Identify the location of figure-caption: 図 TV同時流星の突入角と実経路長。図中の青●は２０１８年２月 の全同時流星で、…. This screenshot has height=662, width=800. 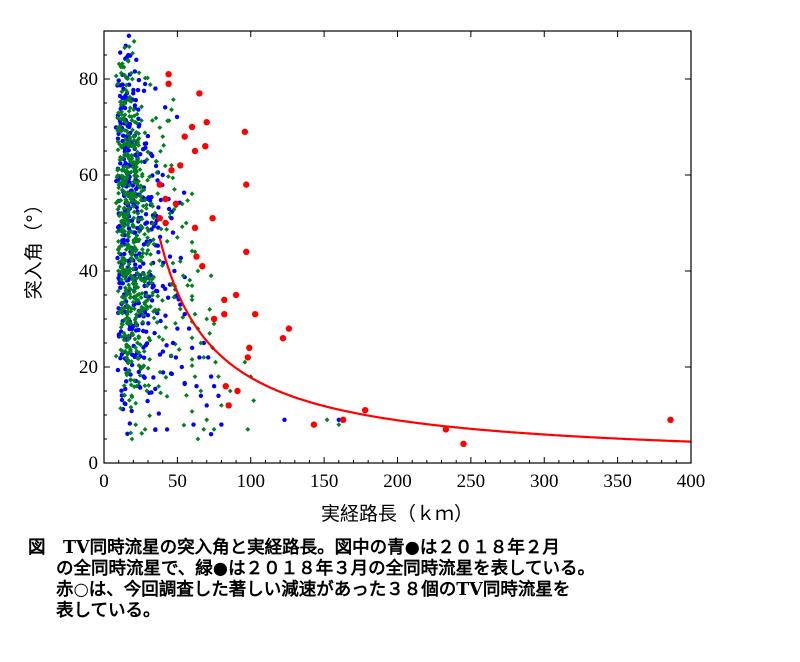
(408, 580).